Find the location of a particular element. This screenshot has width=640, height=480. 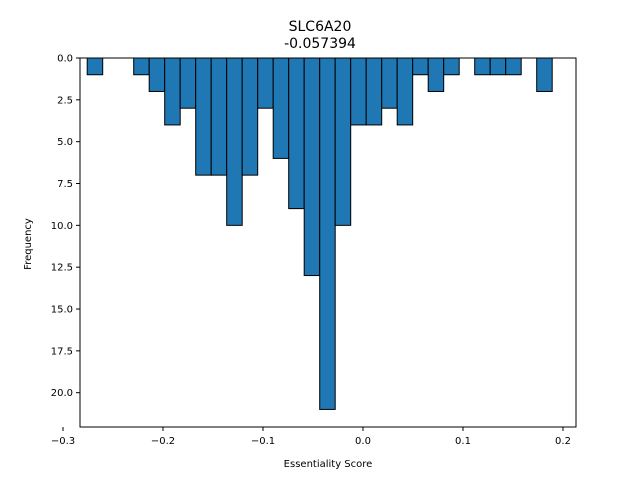

y-tick-label: 0.0 is located at coordinates (65, 59).